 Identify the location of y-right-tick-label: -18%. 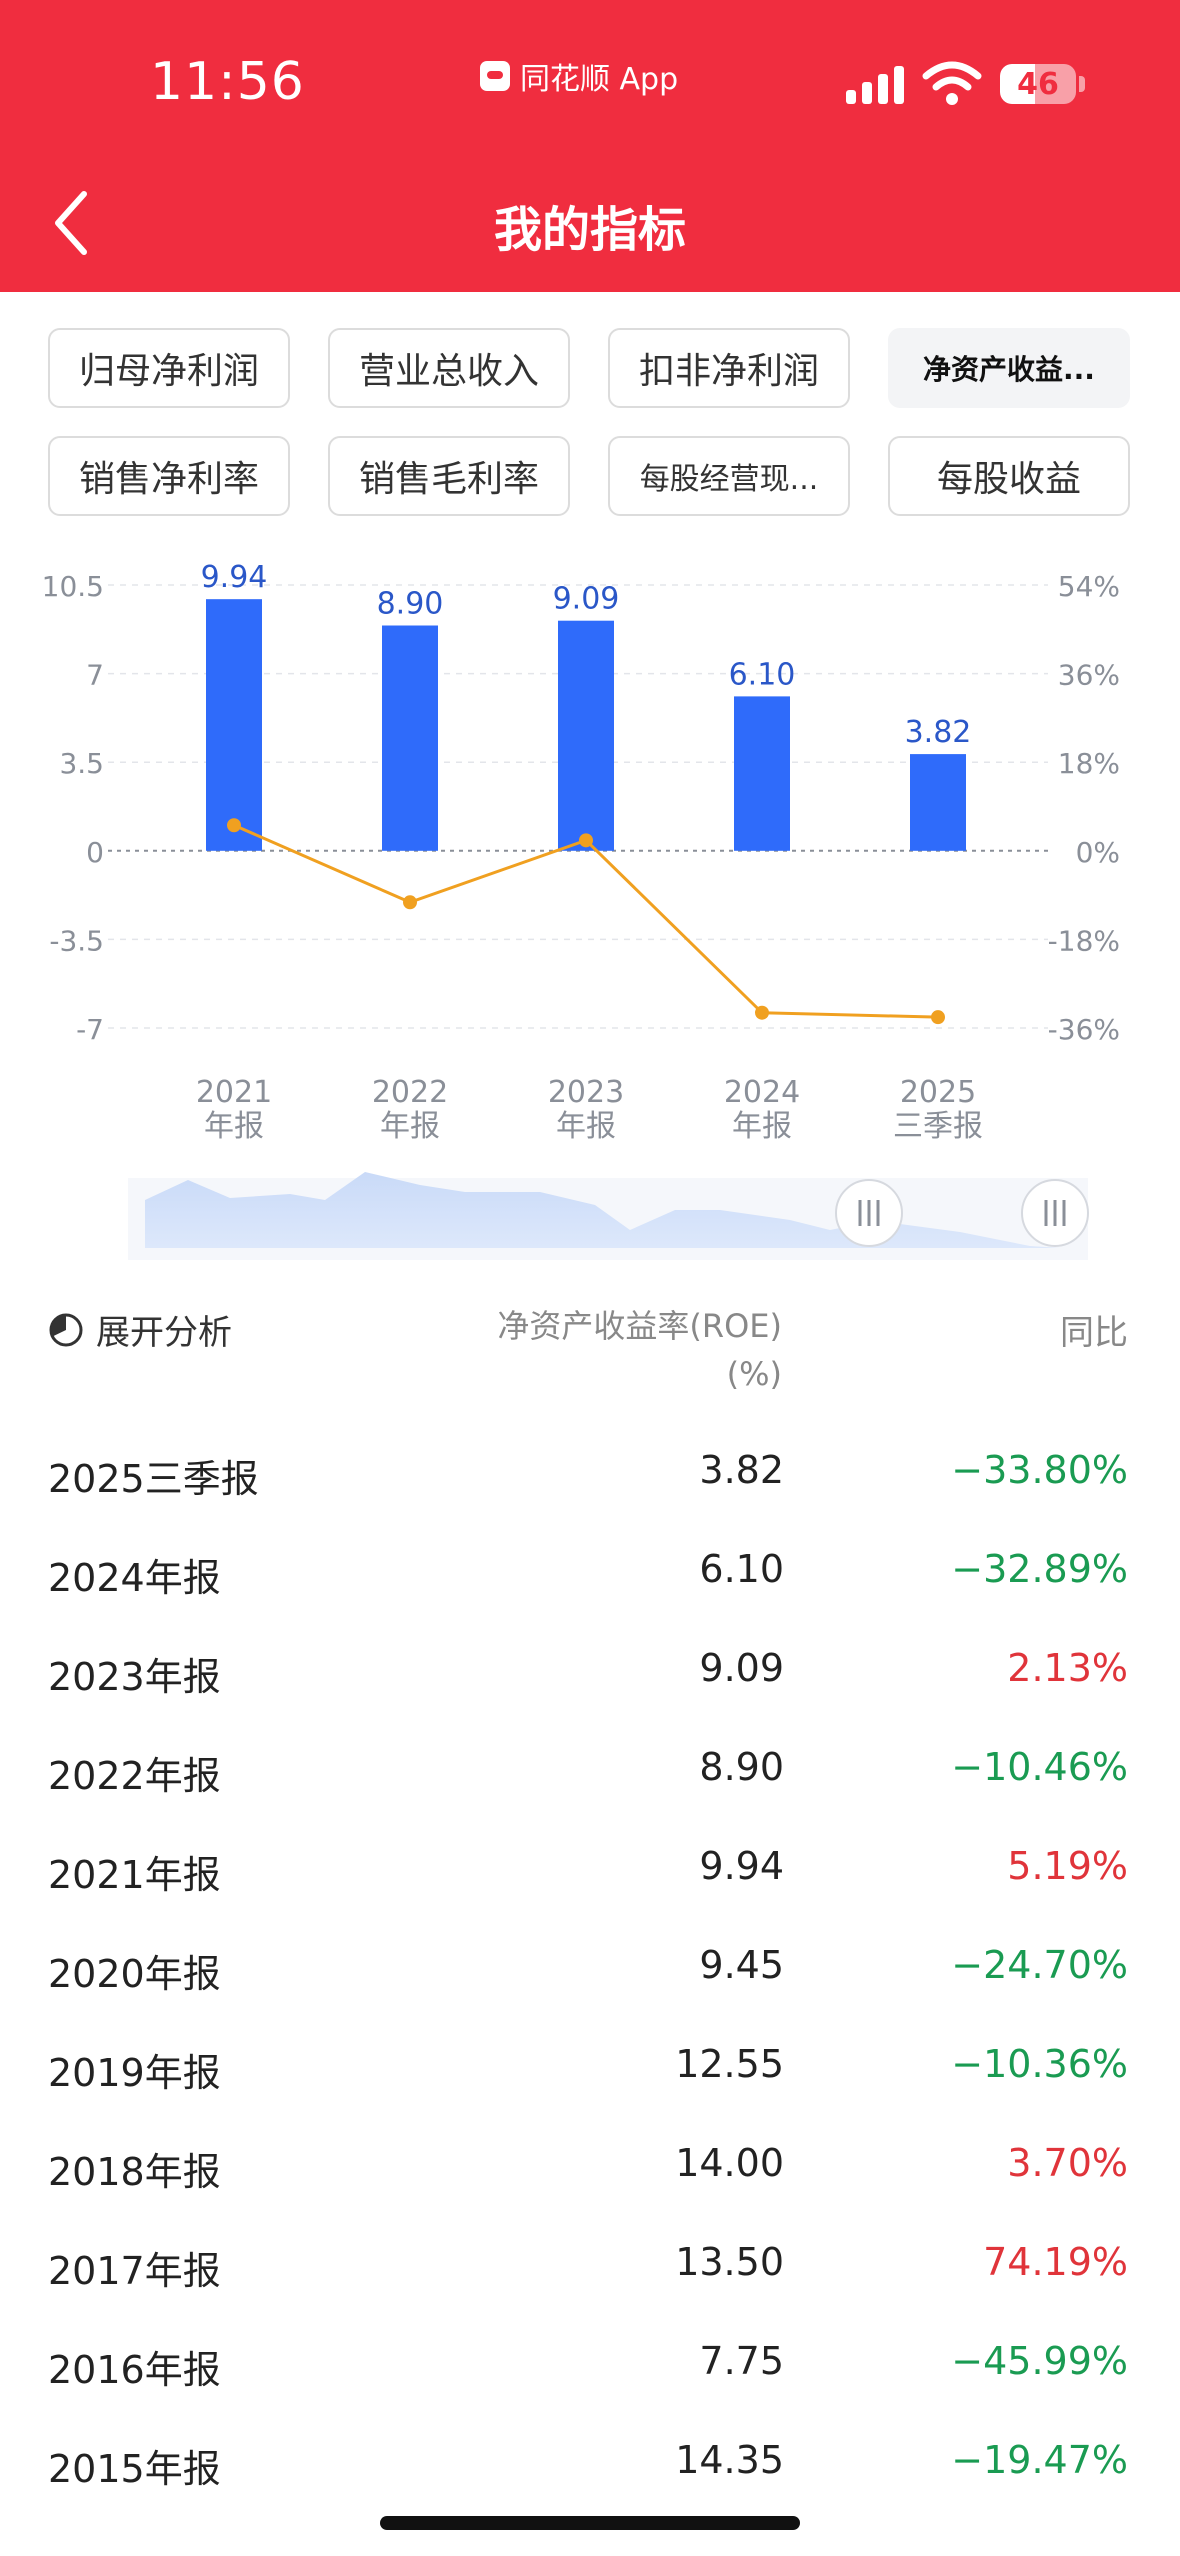
(1084, 940).